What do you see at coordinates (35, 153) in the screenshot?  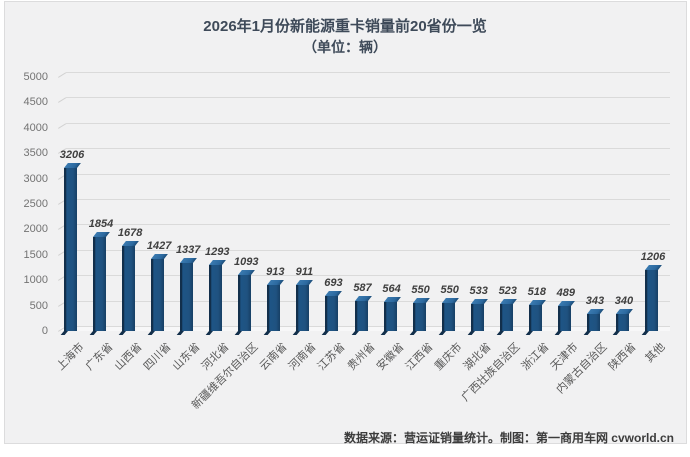 I see `y-axis-label: 3500` at bounding box center [35, 153].